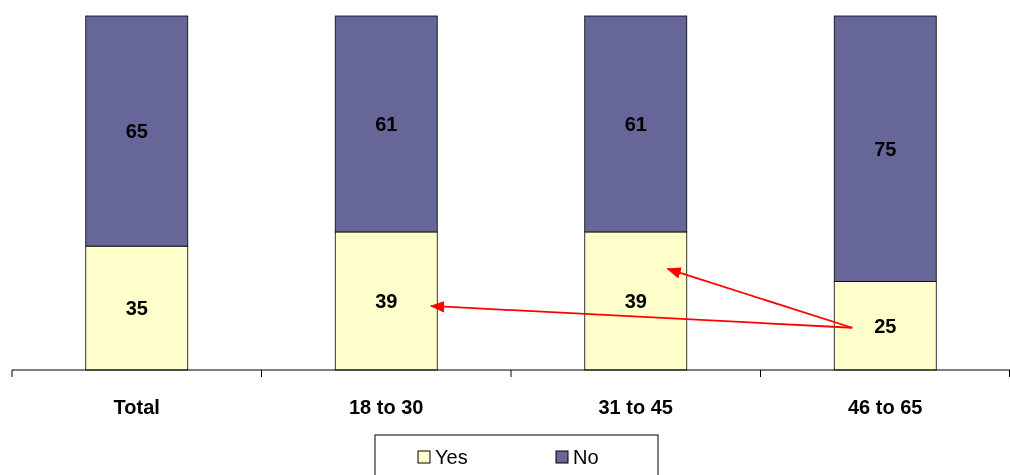 Image resolution: width=1010 pixels, height=475 pixels. Describe the element at coordinates (136, 407) in the screenshot. I see `x-tick-label: Total` at that location.